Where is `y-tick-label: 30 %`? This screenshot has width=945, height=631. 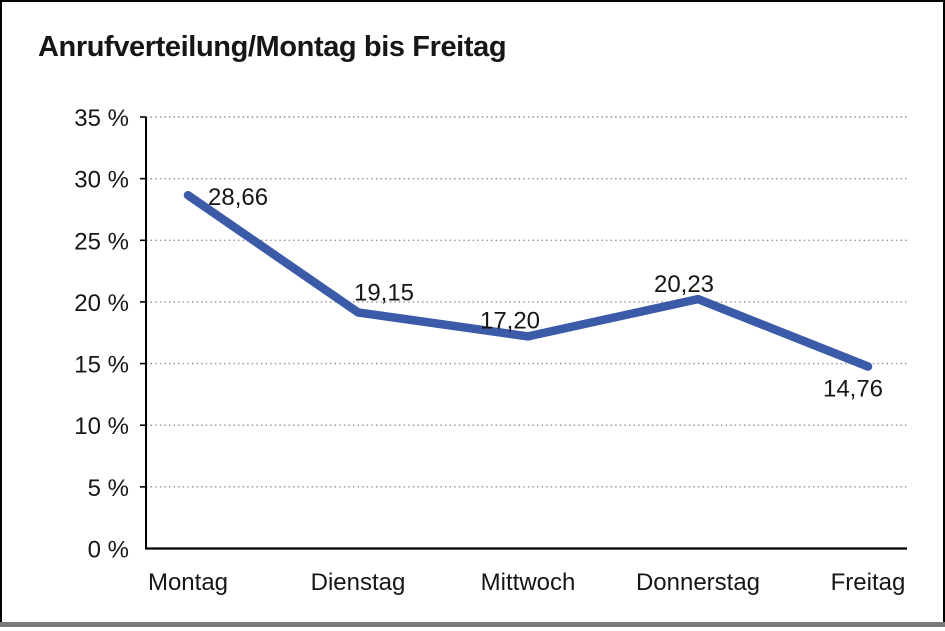 y-tick-label: 30 % is located at coordinates (101, 180).